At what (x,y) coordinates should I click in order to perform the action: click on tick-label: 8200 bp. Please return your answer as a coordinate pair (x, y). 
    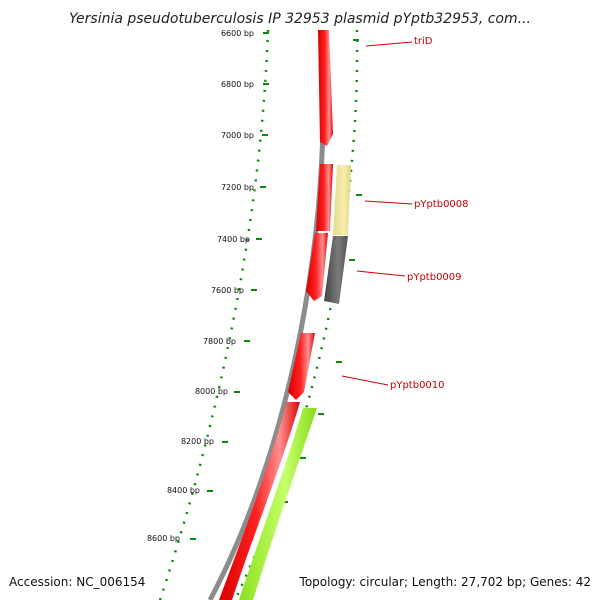
    Looking at the image, I should click on (197, 441).